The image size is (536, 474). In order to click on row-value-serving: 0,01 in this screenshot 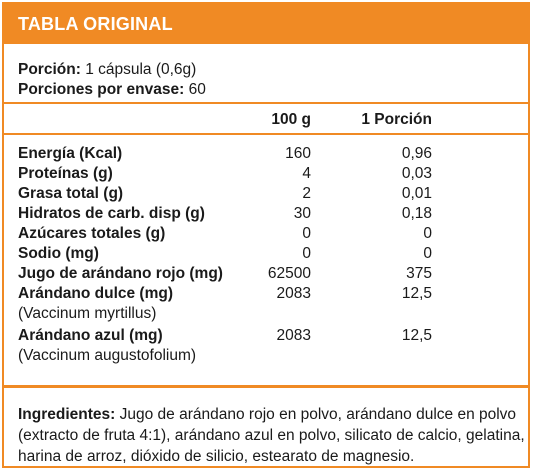, I will do `click(416, 193)`.